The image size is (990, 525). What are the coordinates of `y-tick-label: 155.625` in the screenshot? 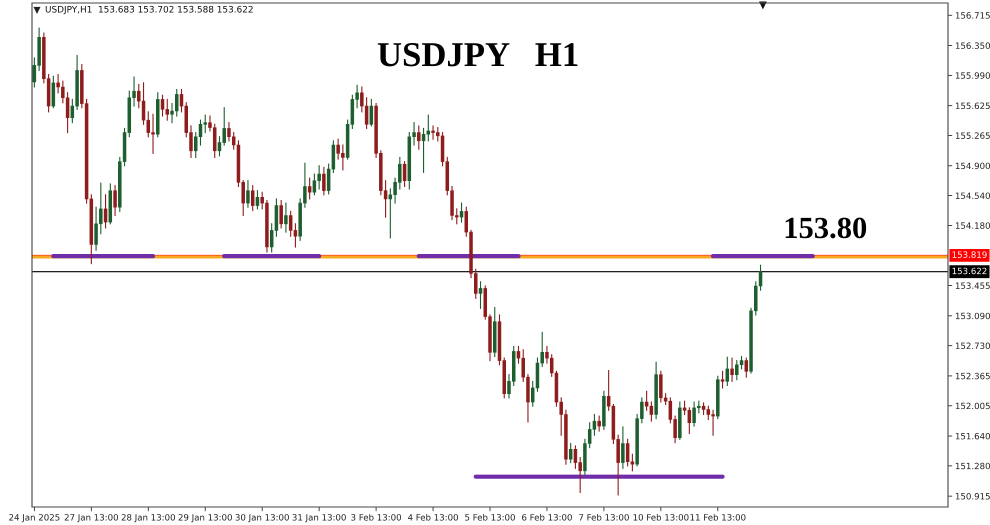 It's located at (973, 106).